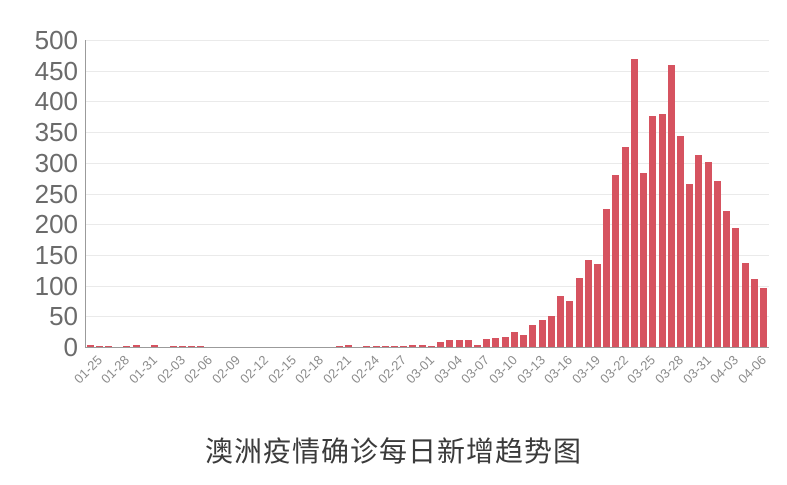  I want to click on x-axis-label: 03-13, so click(530, 369).